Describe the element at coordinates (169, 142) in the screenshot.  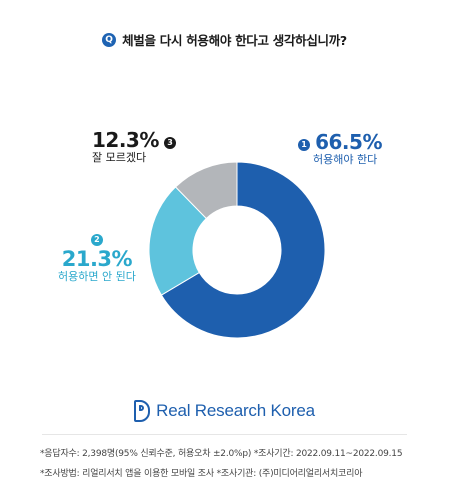
I see `slice-number-badge-3: 3` at that location.